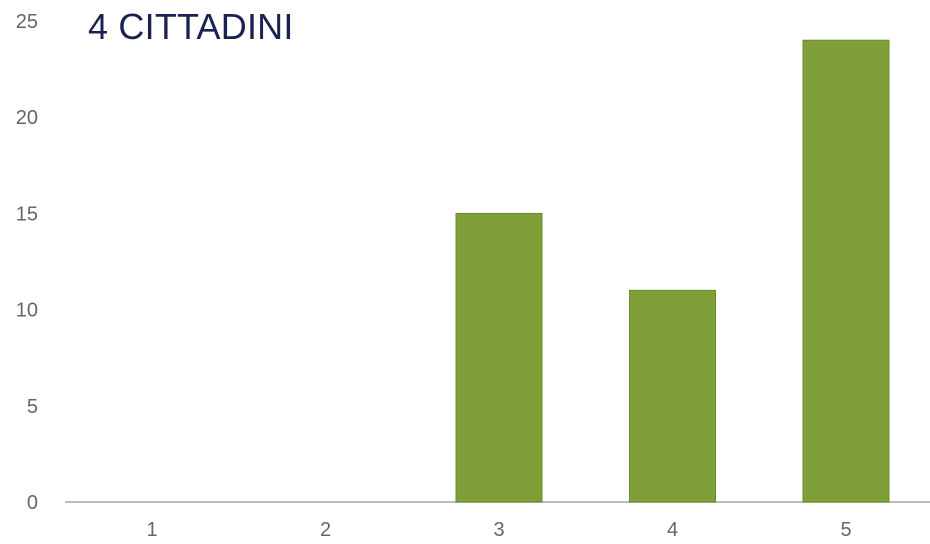  I want to click on x-tick-label: 3, so click(498, 530).